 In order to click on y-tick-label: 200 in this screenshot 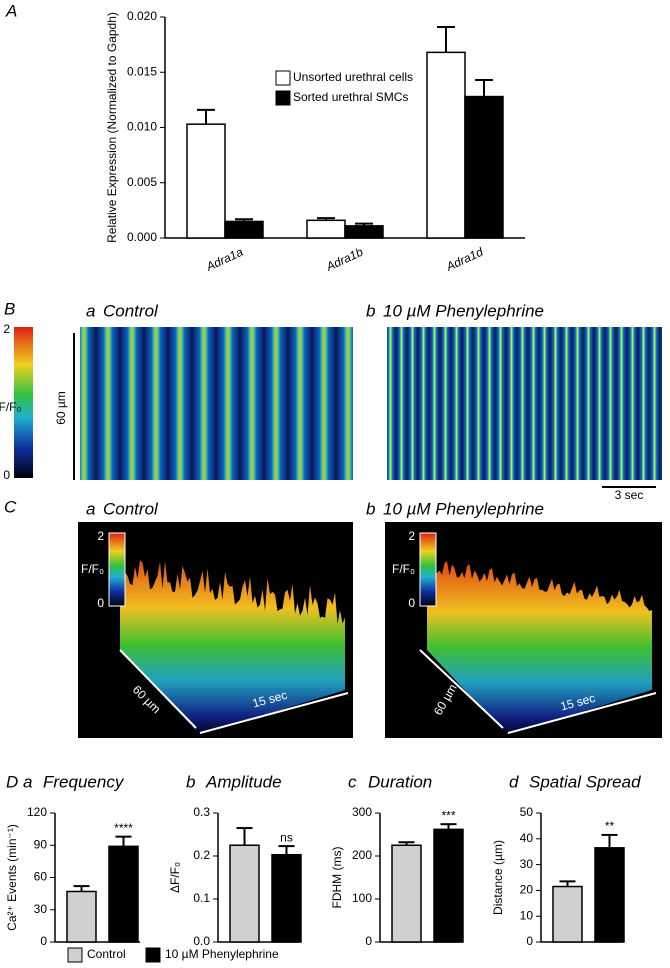, I will do `click(362, 855)`.